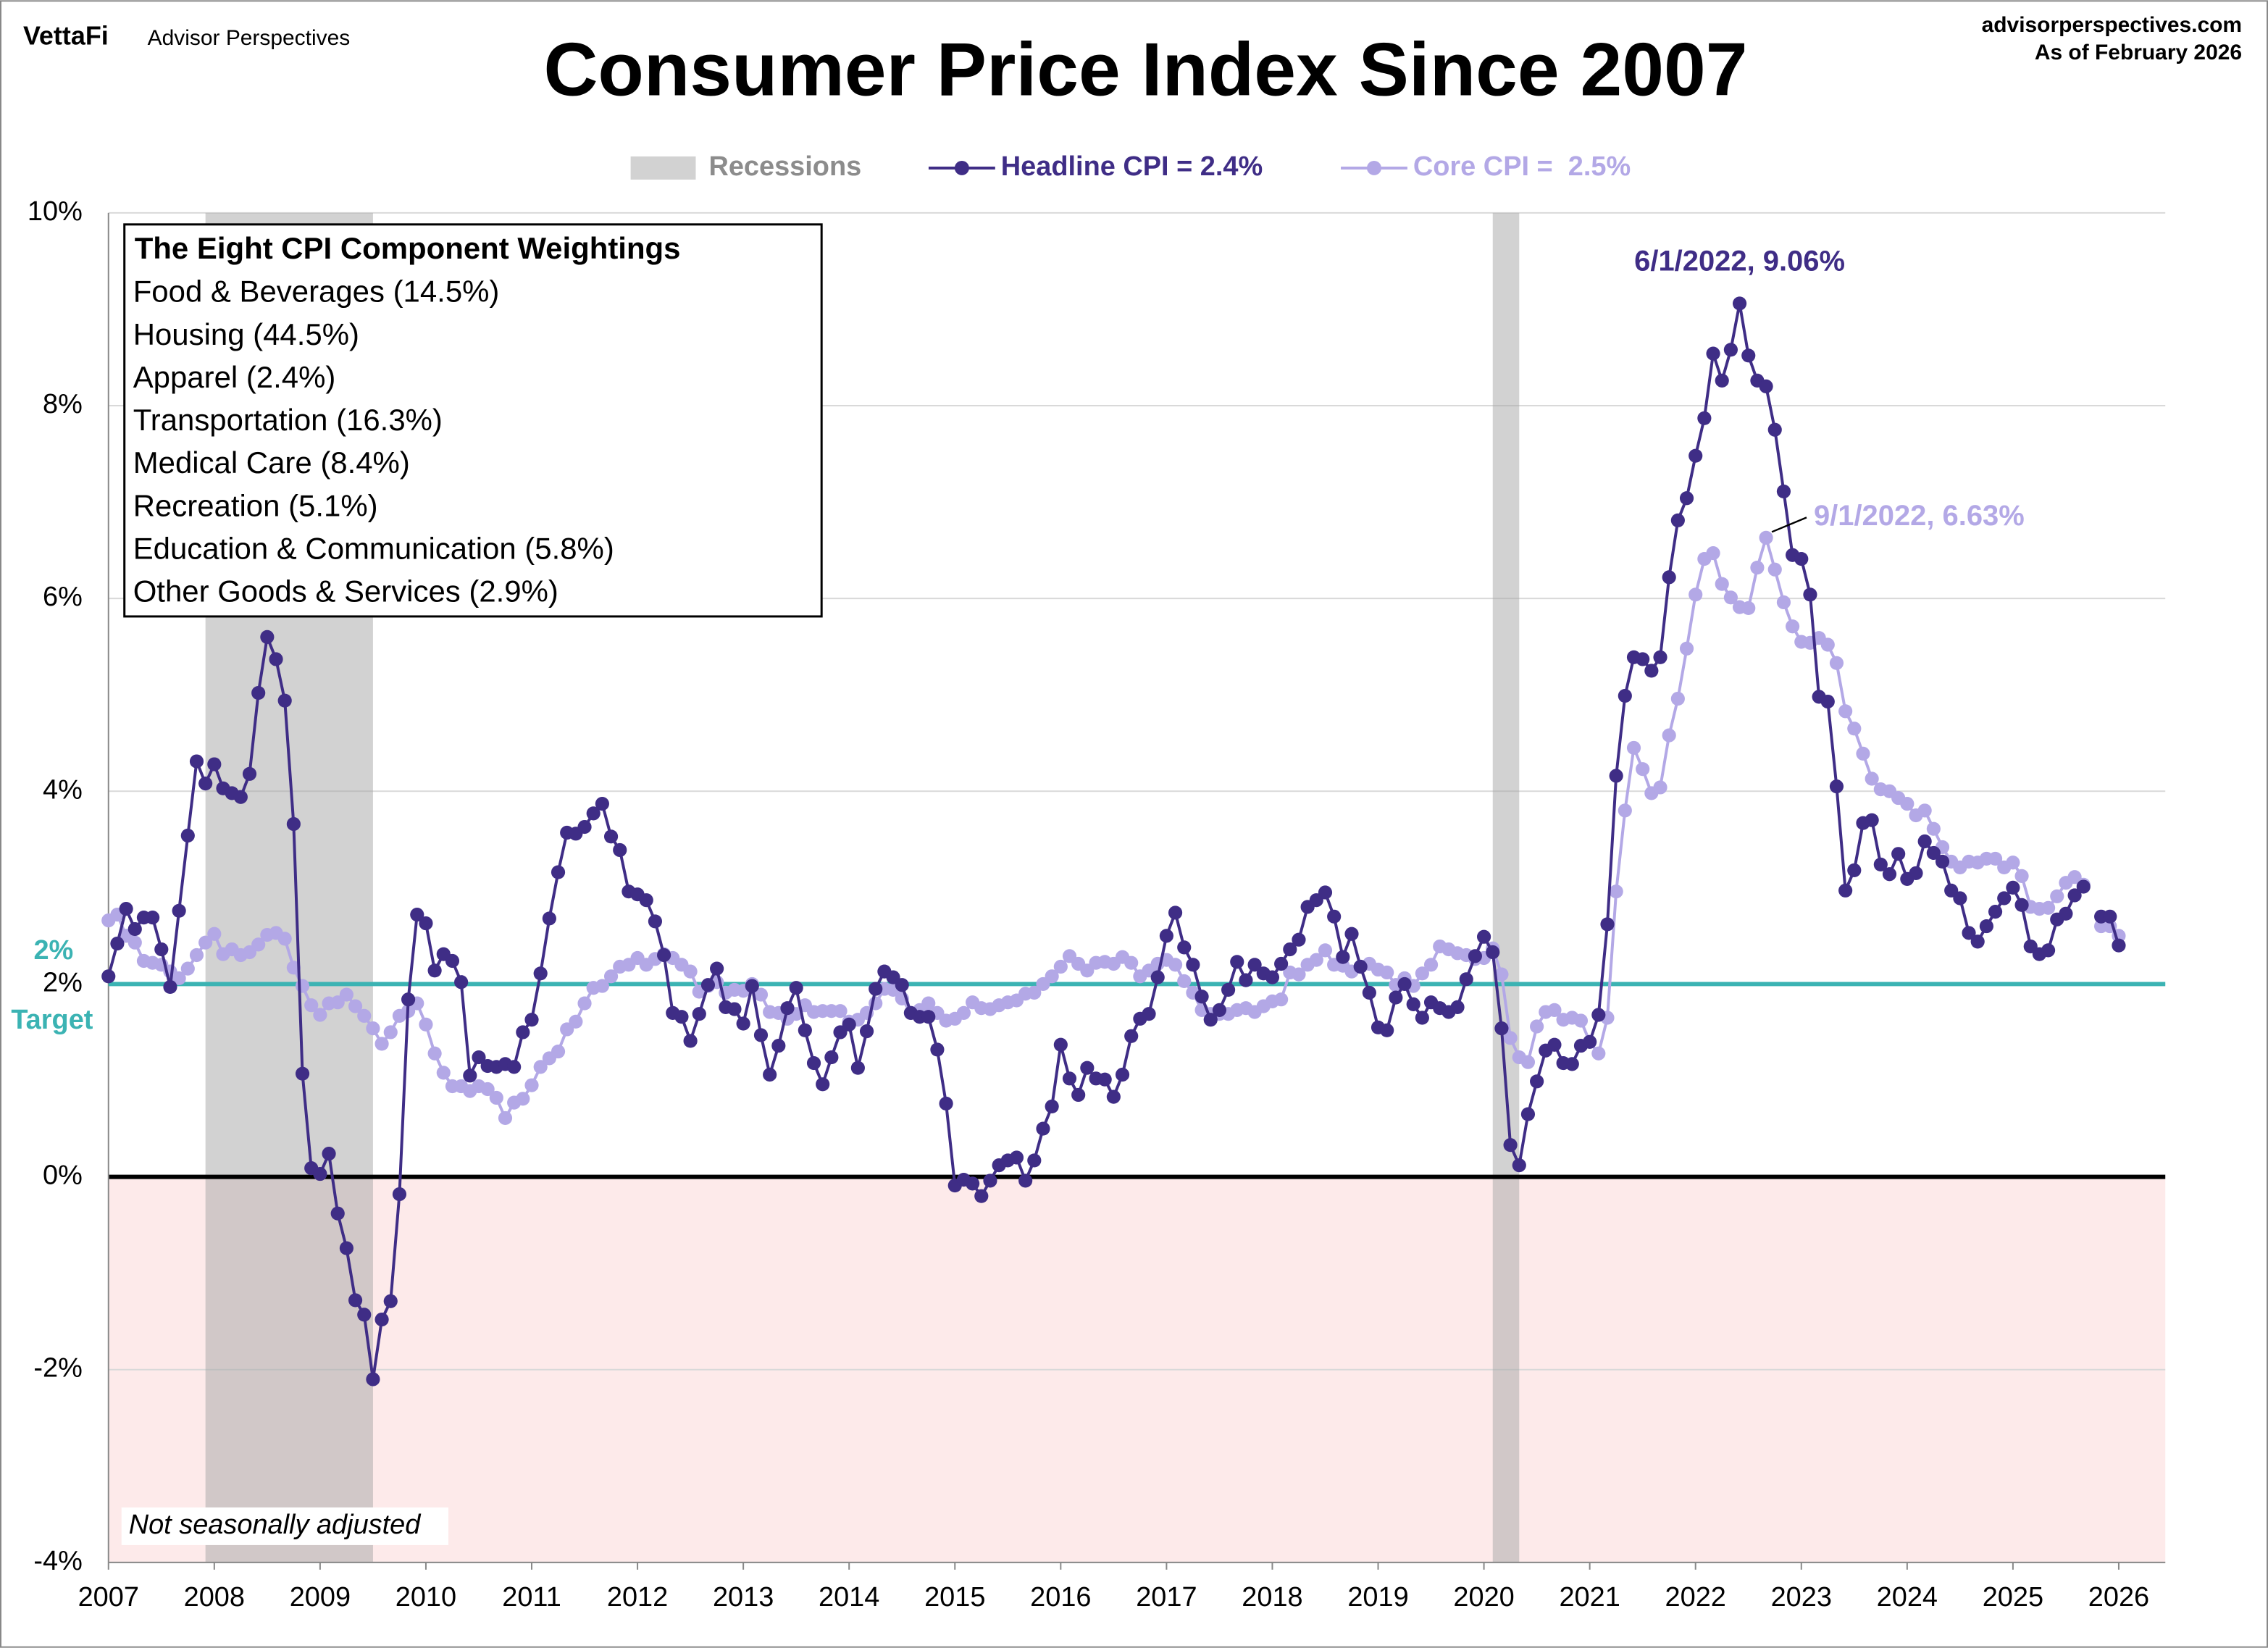  What do you see at coordinates (1802, 1597) in the screenshot?
I see `x-tick-label: 2023` at bounding box center [1802, 1597].